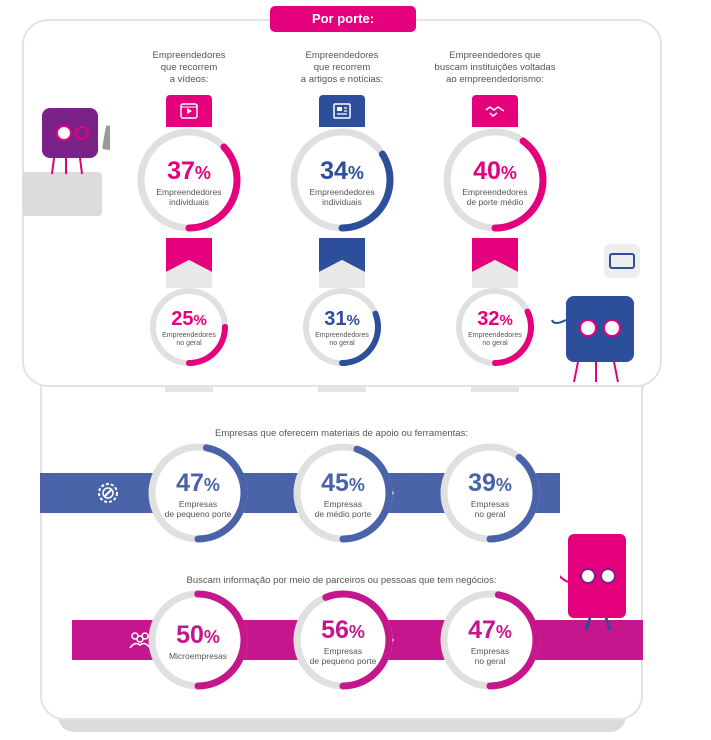  Describe the element at coordinates (356, 632) in the screenshot. I see `partners-row-stat-2-unit: %` at that location.